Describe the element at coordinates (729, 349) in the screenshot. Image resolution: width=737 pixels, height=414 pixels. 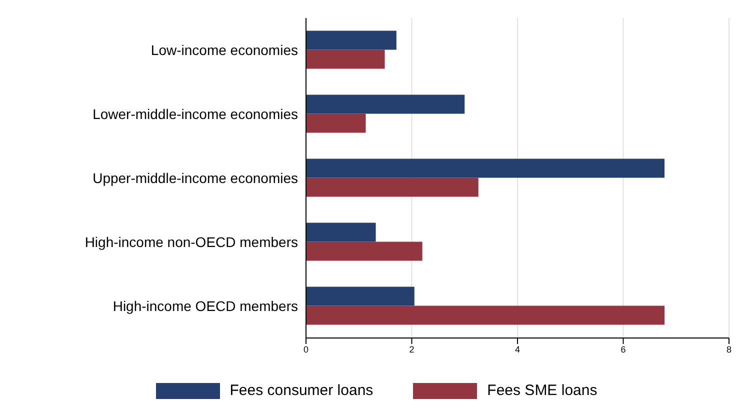
I see `x-tick-label: 8` at that location.